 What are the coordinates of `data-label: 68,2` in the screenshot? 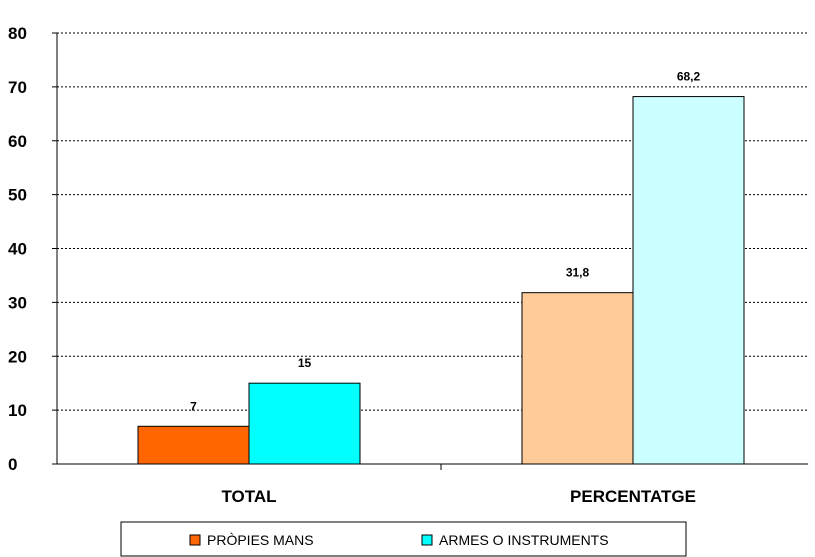 It's located at (689, 77).